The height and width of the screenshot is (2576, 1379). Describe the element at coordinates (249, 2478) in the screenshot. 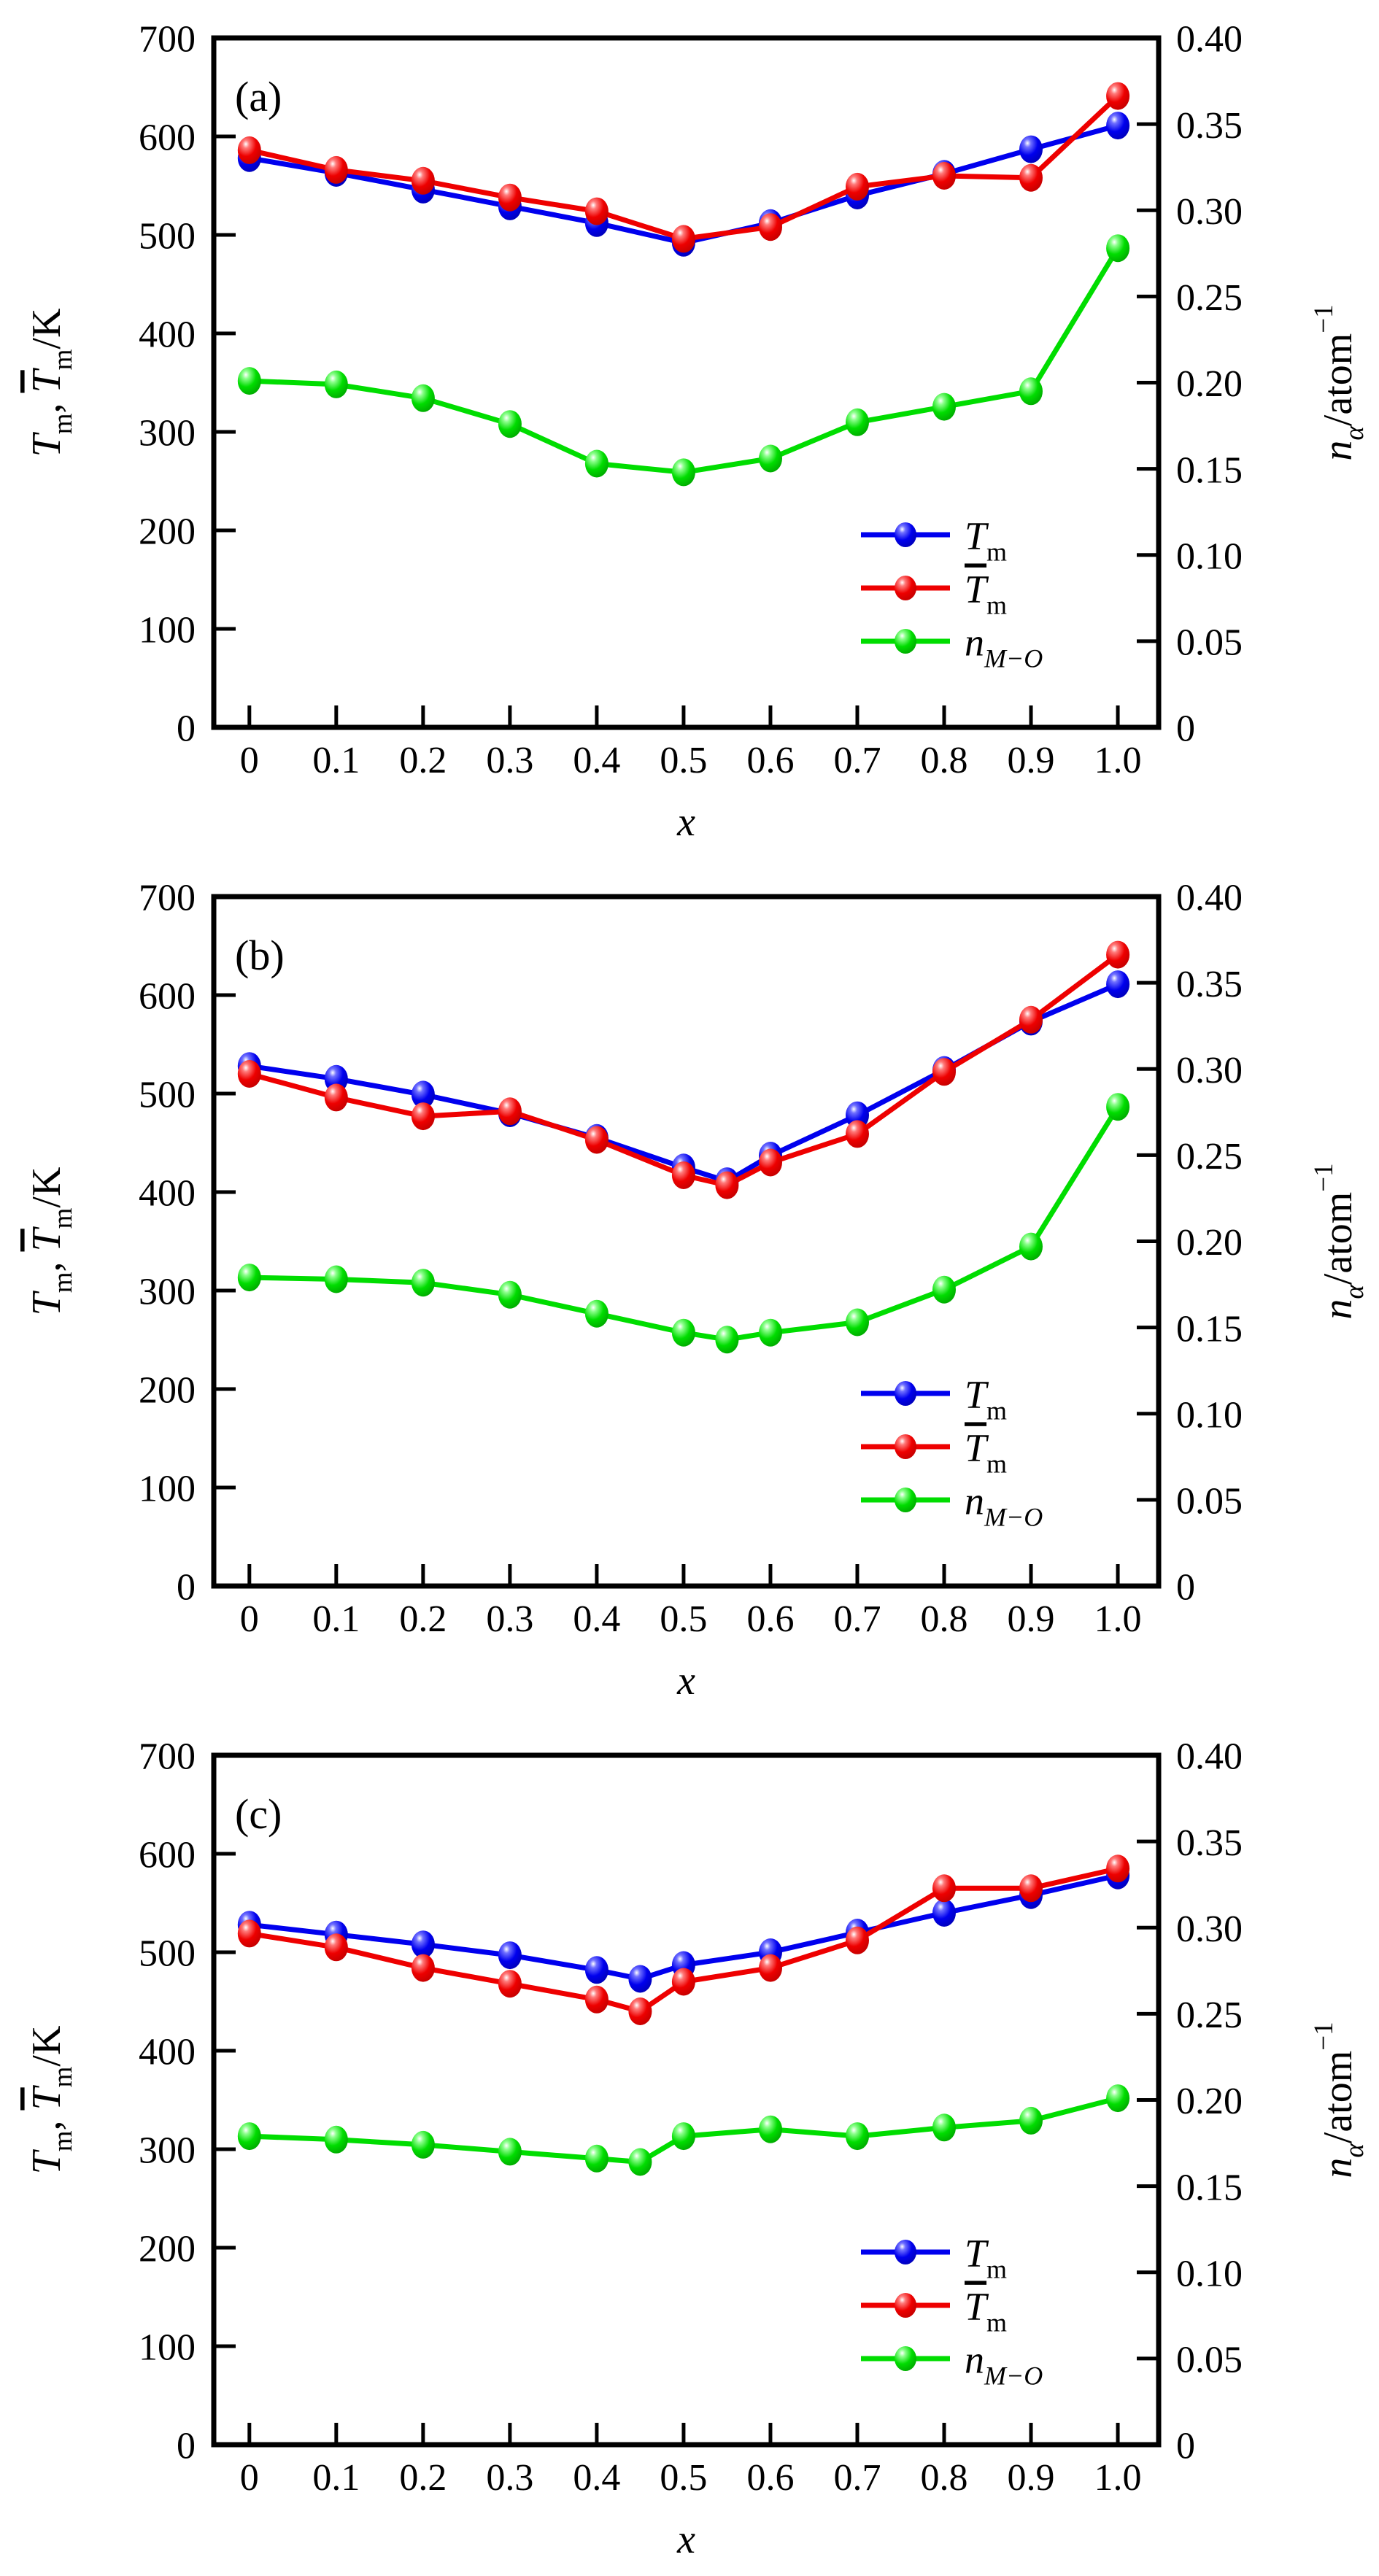

I see `x-tick-label: 0` at that location.